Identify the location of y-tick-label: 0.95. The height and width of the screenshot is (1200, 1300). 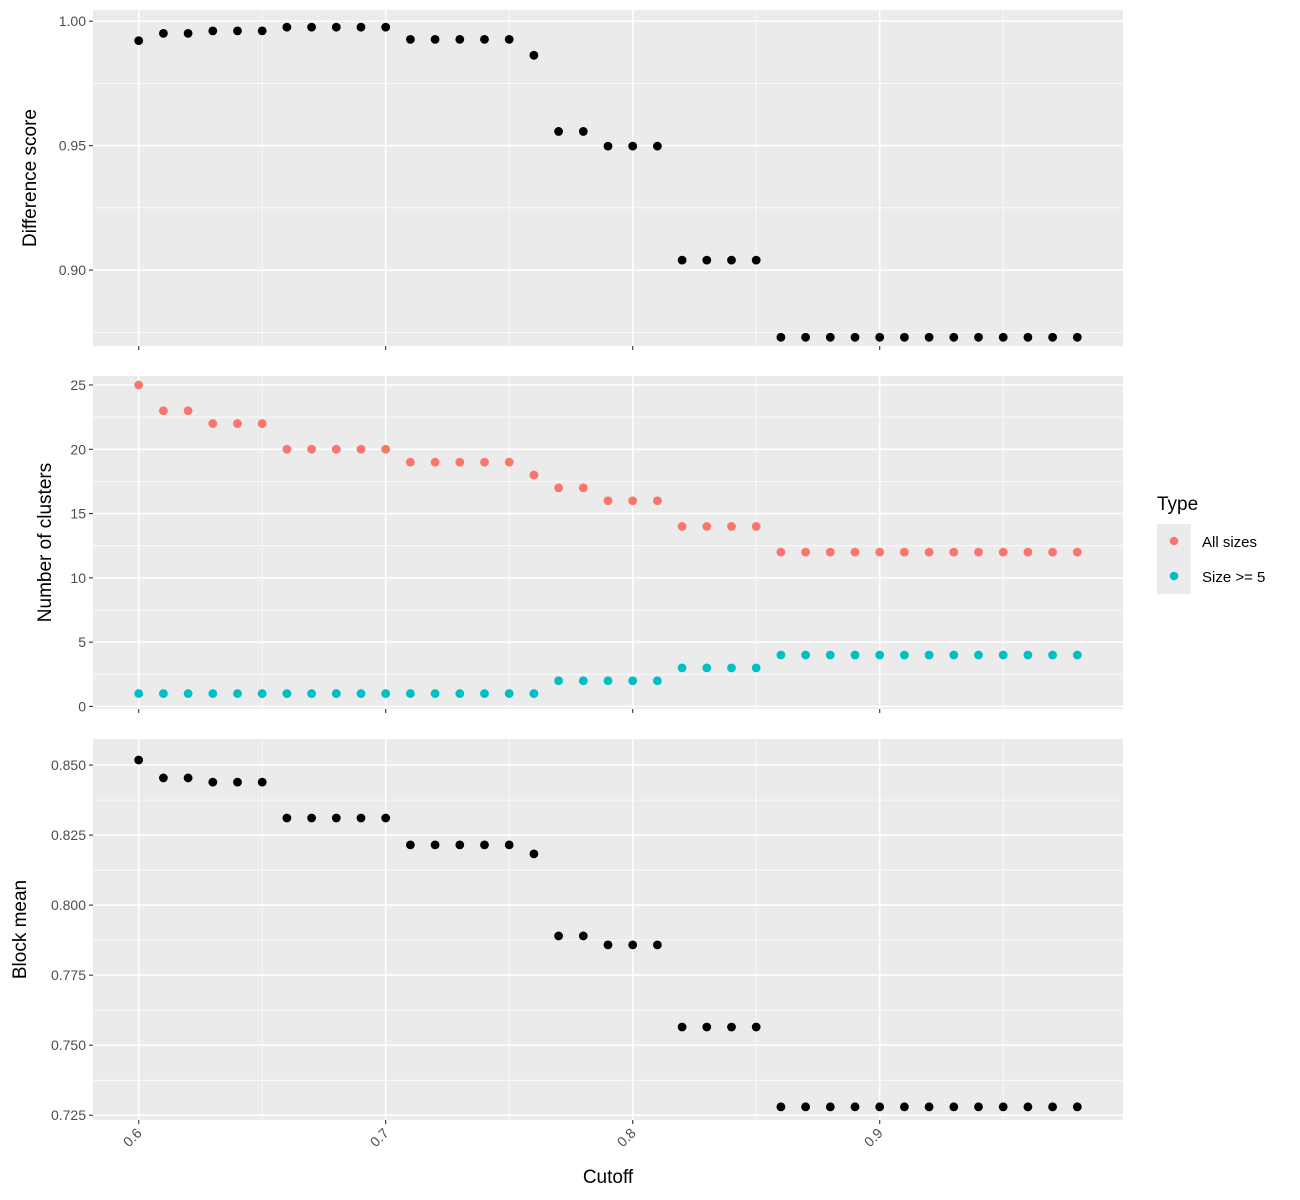
(72, 146).